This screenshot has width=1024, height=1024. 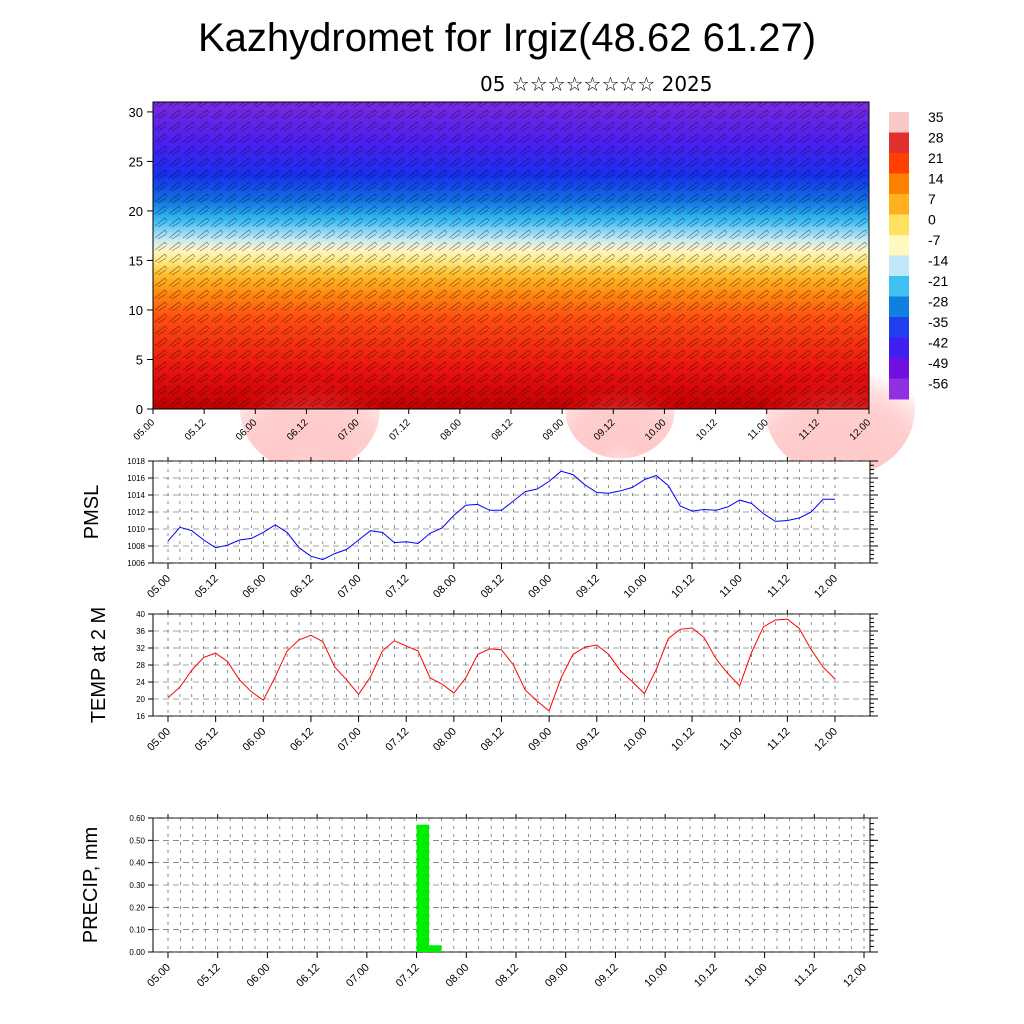 I want to click on colorbar-label: 0, so click(x=932, y=220).